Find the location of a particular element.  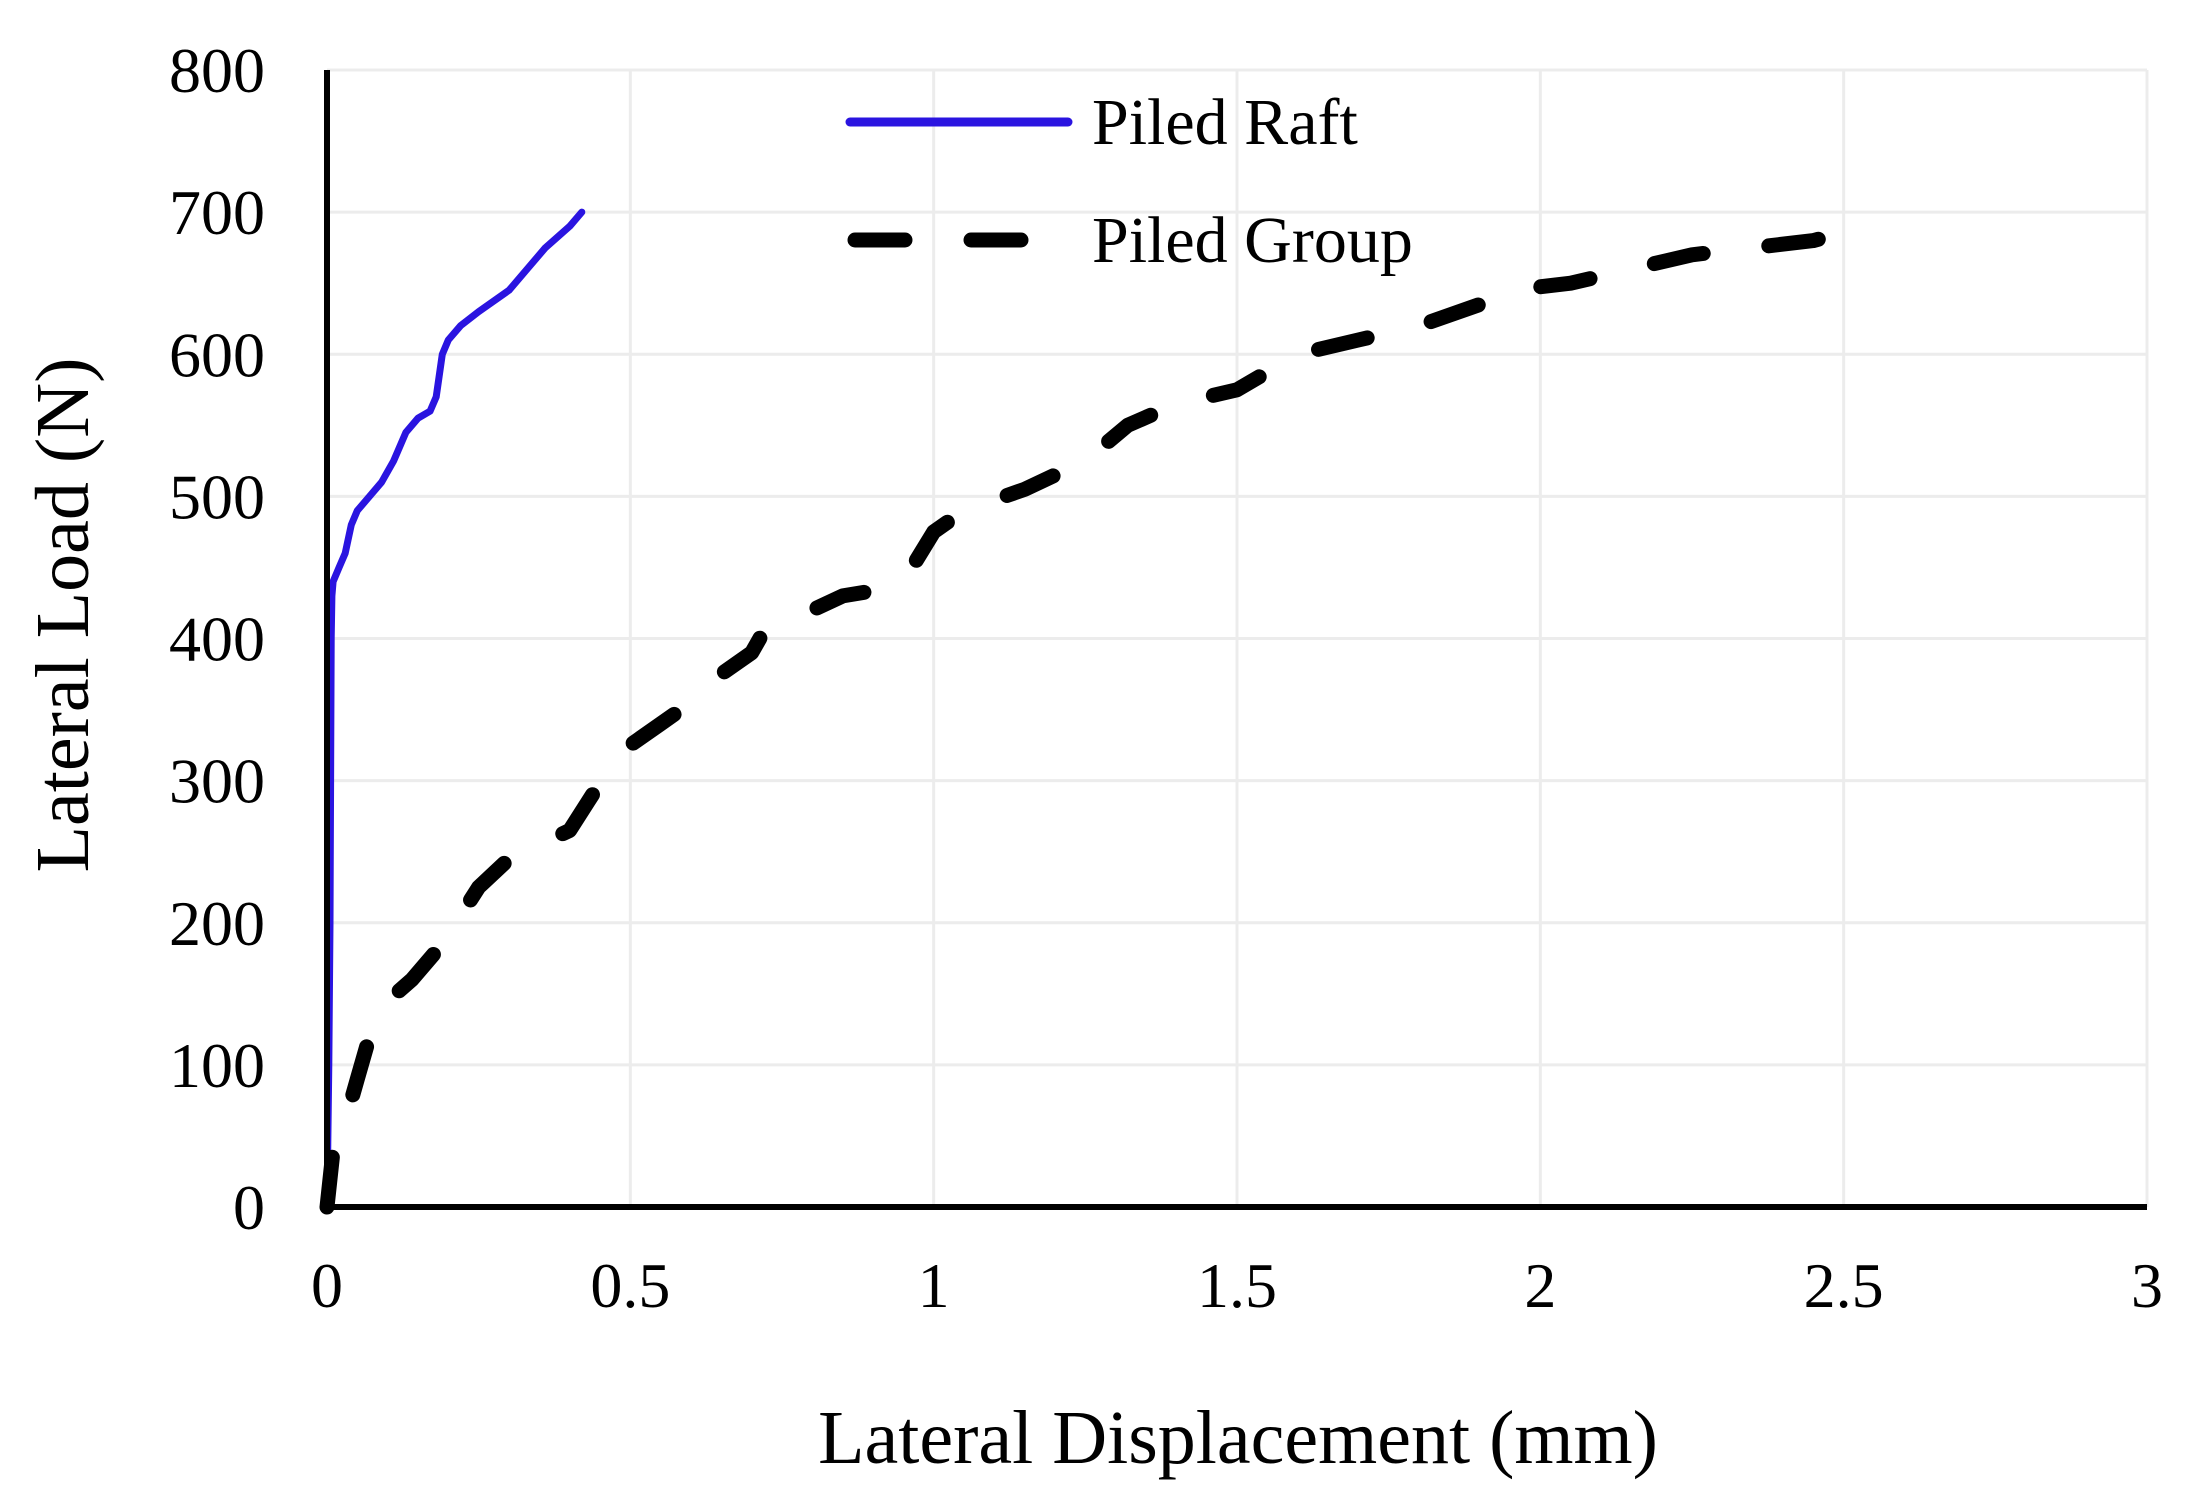

y-tick-label: 800 is located at coordinates (217, 70).